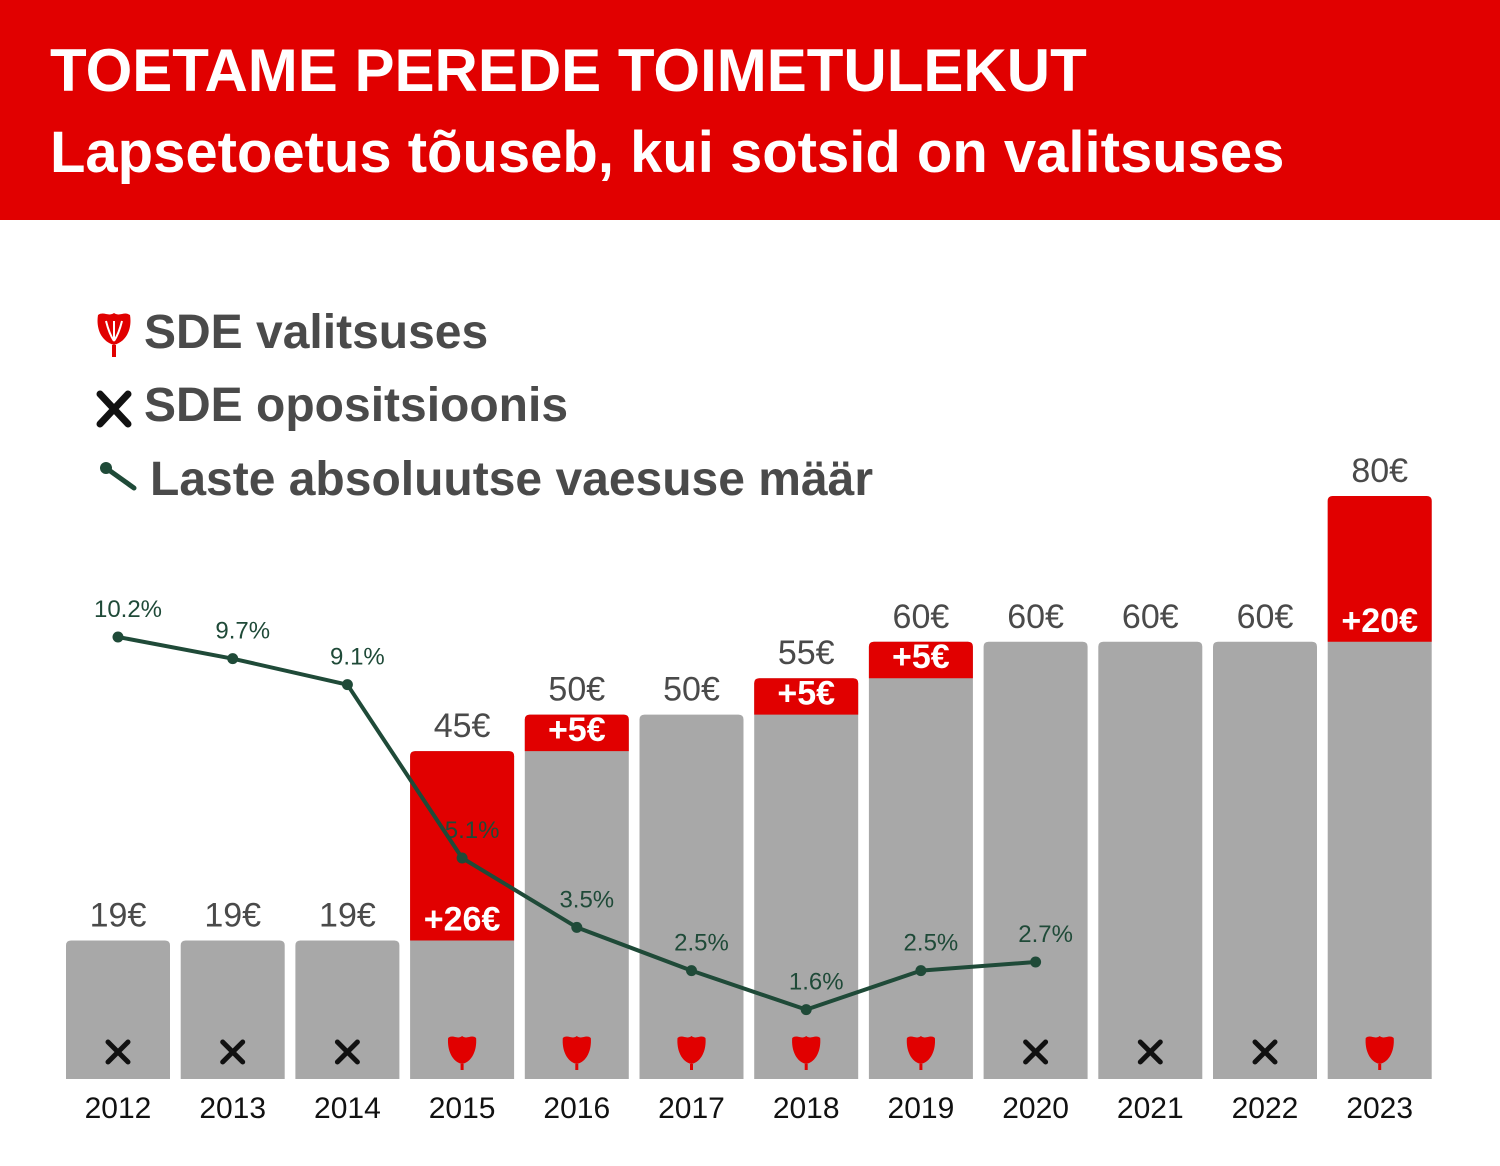  I want to click on legend-label-poverty: Laste absoluutse vaesuse määr, so click(512, 479).